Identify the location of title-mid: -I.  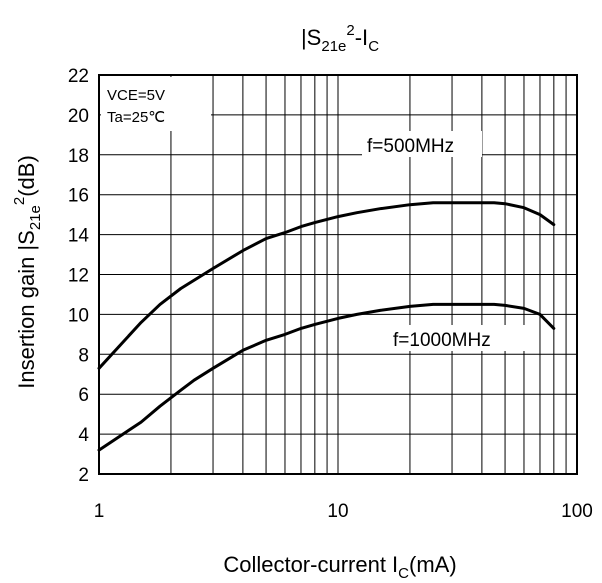
(361, 37).